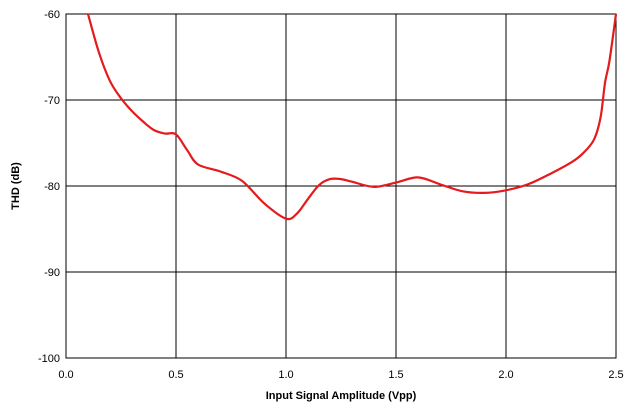  What do you see at coordinates (395, 375) in the screenshot?
I see `x-tick-label: 1.5` at bounding box center [395, 375].